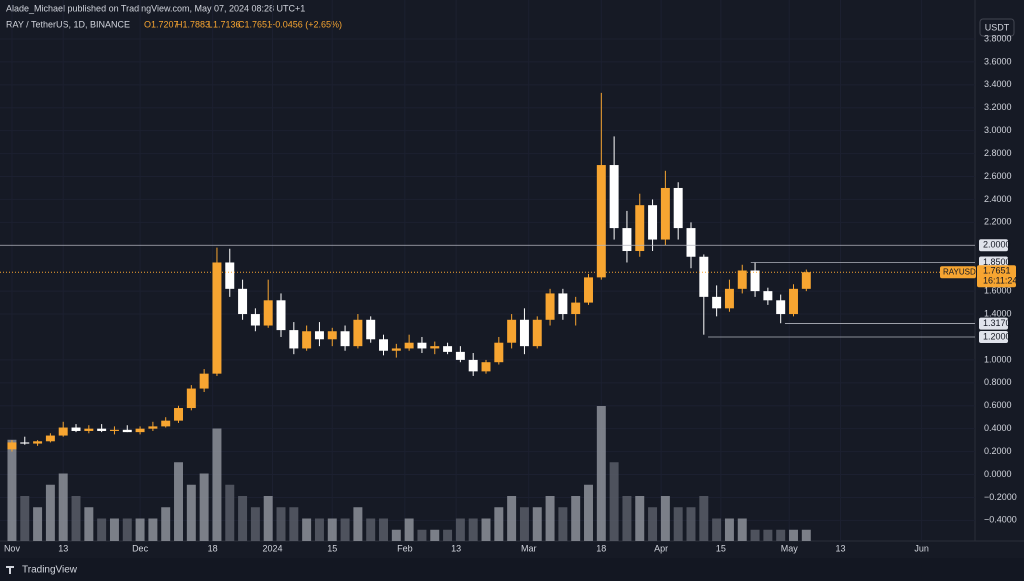 The image size is (1024, 581). Describe the element at coordinates (998, 382) in the screenshot. I see `y-tick-label: 0.8000` at that location.